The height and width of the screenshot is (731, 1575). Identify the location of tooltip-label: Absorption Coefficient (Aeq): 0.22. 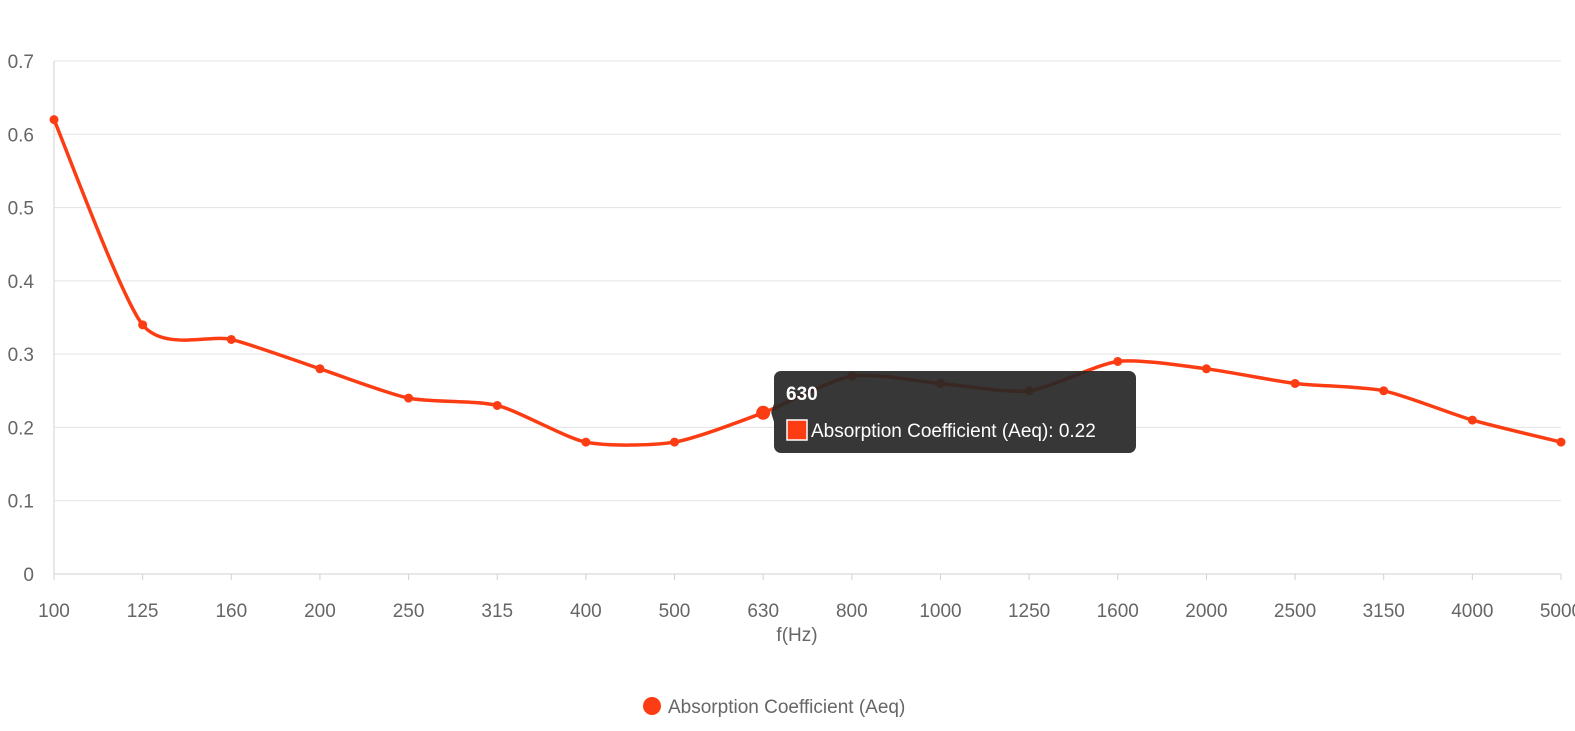
(953, 431).